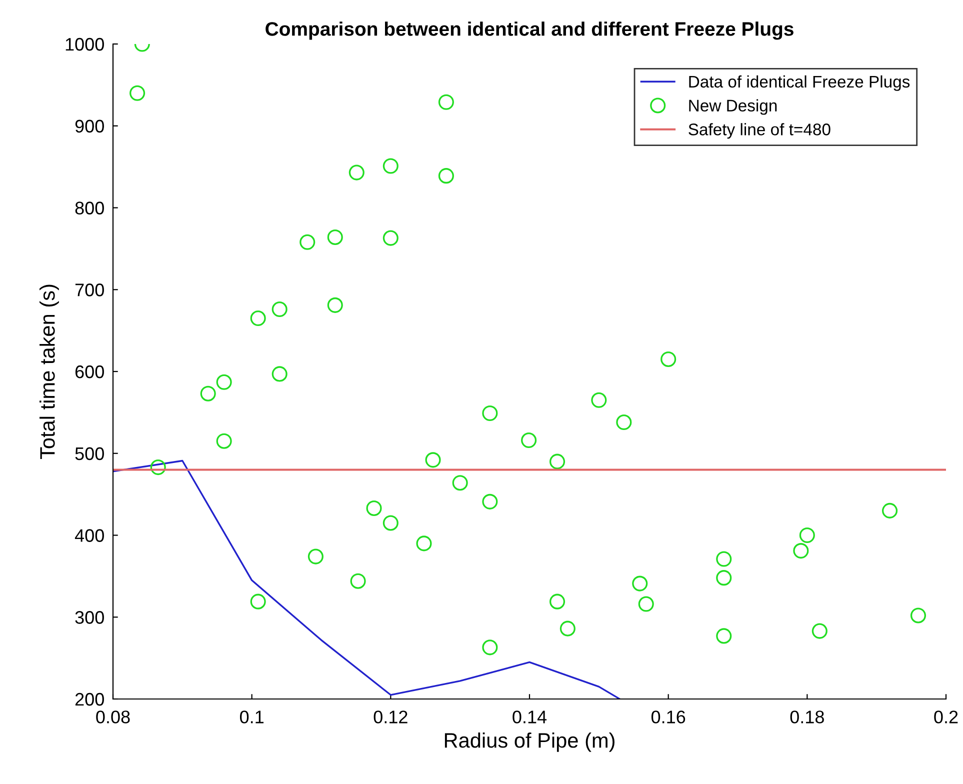 This screenshot has width=963, height=784. Describe the element at coordinates (733, 107) in the screenshot. I see `legend-label: New Design` at that location.